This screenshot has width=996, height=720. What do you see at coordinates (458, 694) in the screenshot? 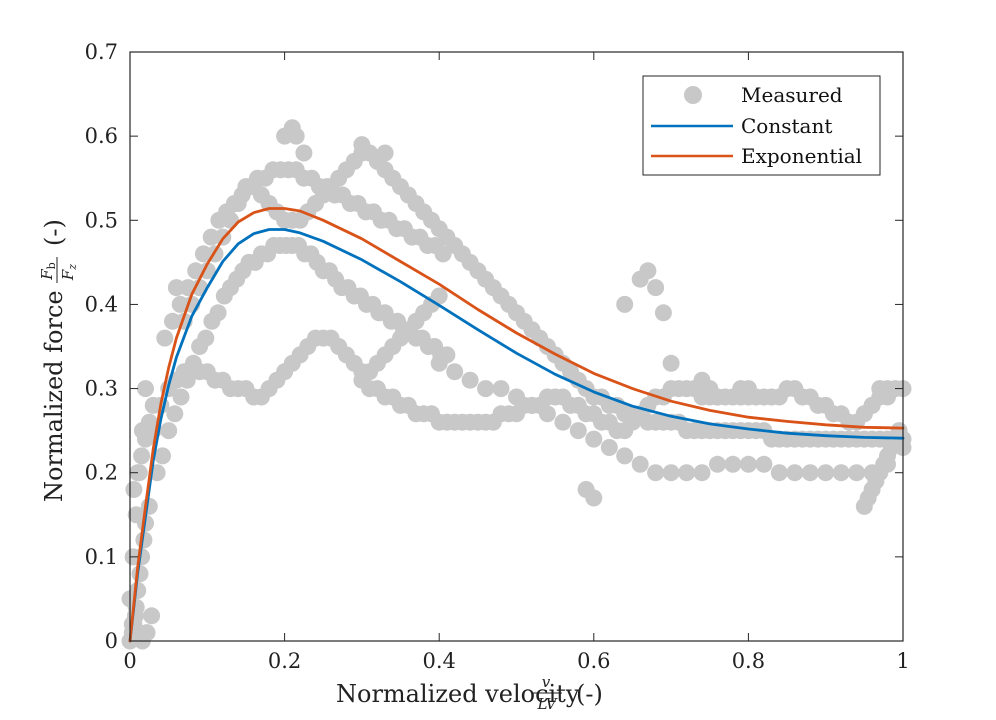
I see `x-axis-label-text: Normalized velocity` at bounding box center [458, 694].